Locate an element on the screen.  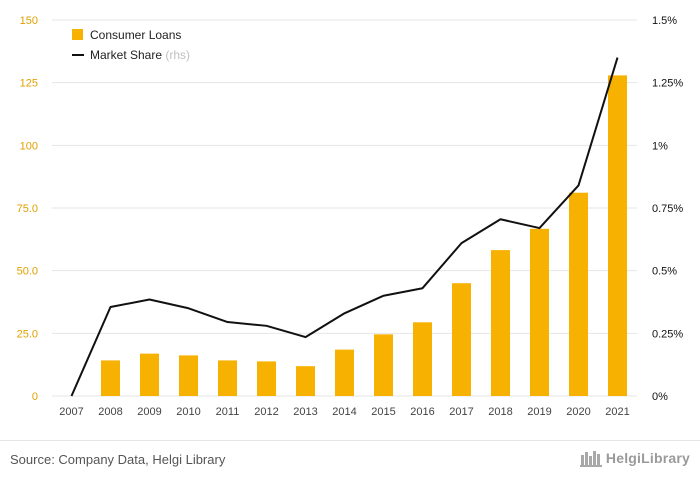
x-tick-label: 2017 is located at coordinates (461, 412).